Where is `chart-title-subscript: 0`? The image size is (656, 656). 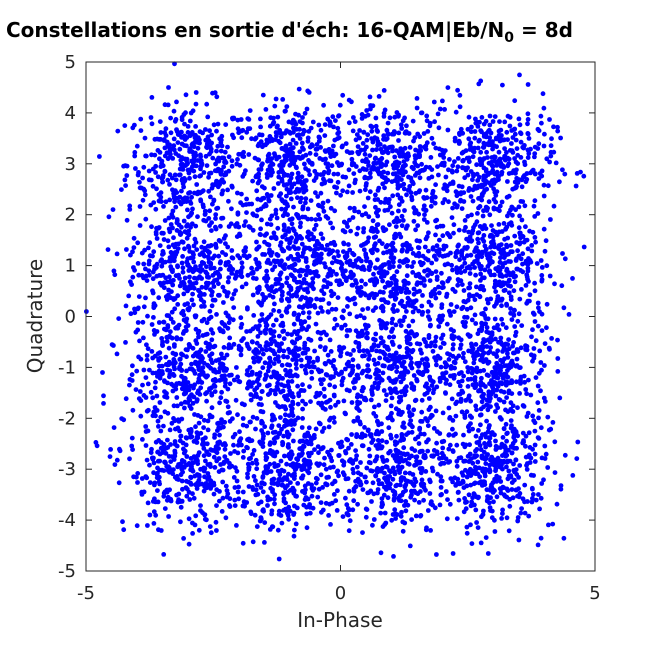 chart-title-subscript: 0 is located at coordinates (509, 38).